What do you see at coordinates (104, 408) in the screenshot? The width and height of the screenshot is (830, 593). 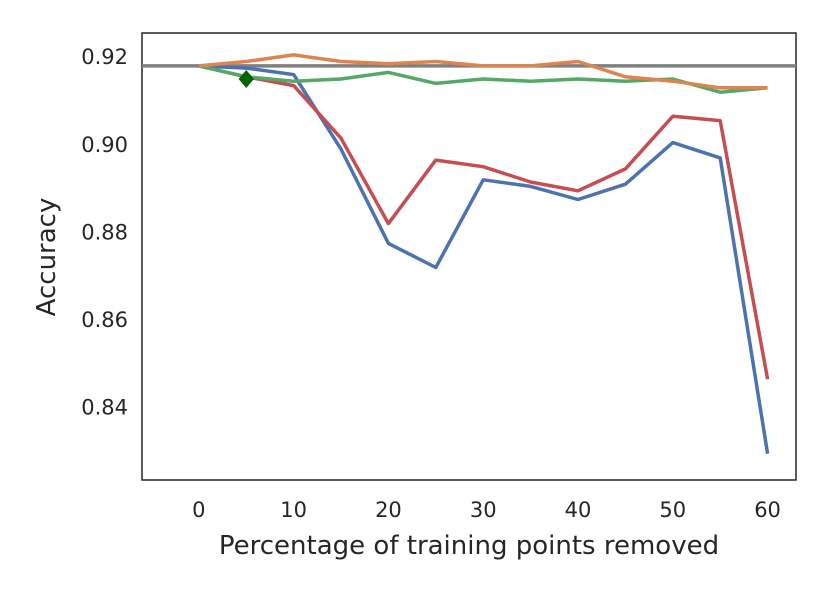 I see `y-tick-label: 0.84` at bounding box center [104, 408].